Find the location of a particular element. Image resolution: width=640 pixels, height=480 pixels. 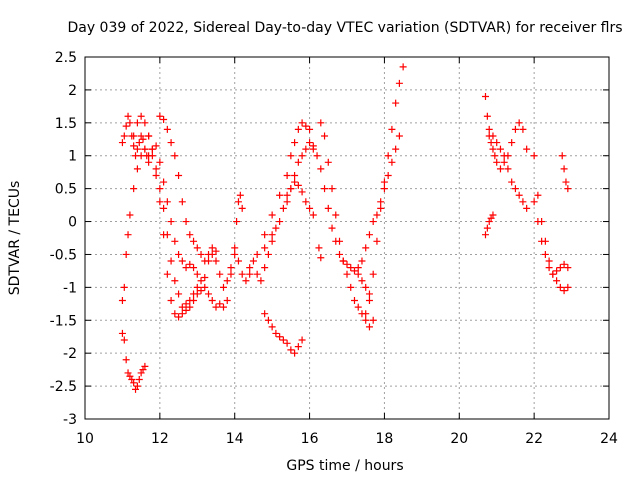

x-tick-labels: 10 12 14 16 18 20 22 24 is located at coordinates (347, 439).